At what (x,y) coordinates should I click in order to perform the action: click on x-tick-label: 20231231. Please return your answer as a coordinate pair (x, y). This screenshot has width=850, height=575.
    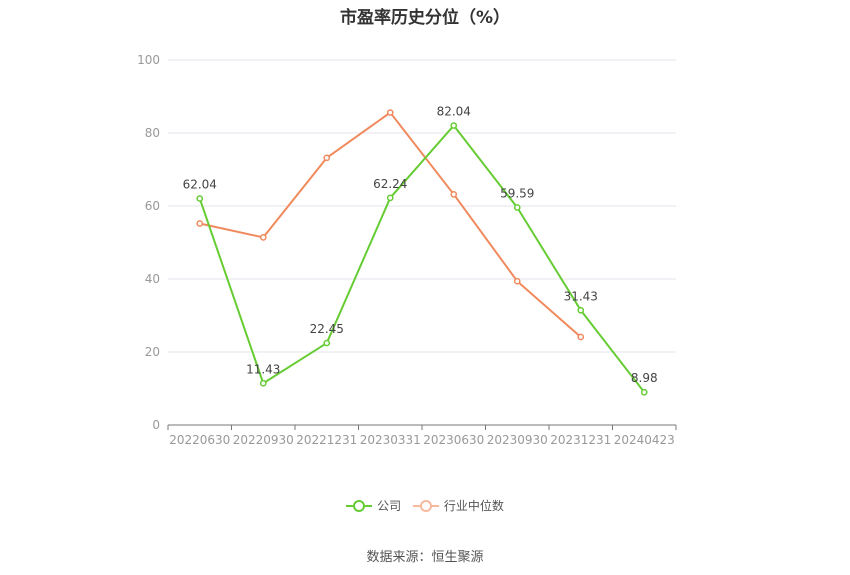
    Looking at the image, I should click on (580, 440).